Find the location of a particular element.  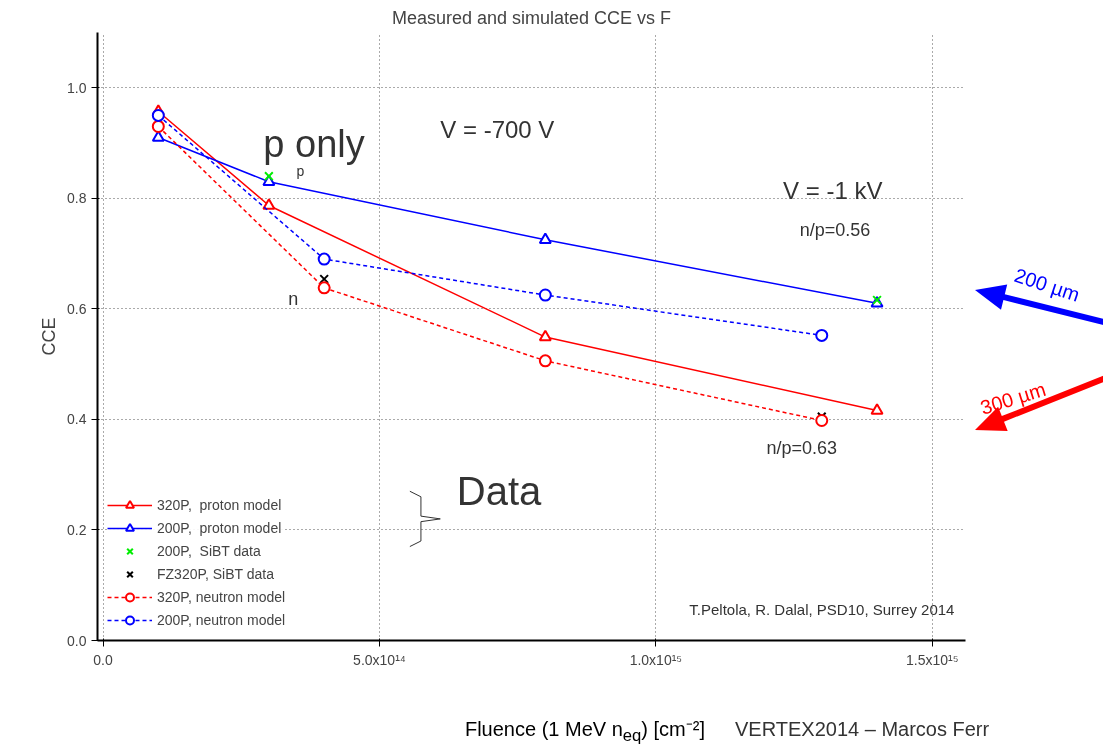

y-axis-title: CCE is located at coordinates (49, 336).